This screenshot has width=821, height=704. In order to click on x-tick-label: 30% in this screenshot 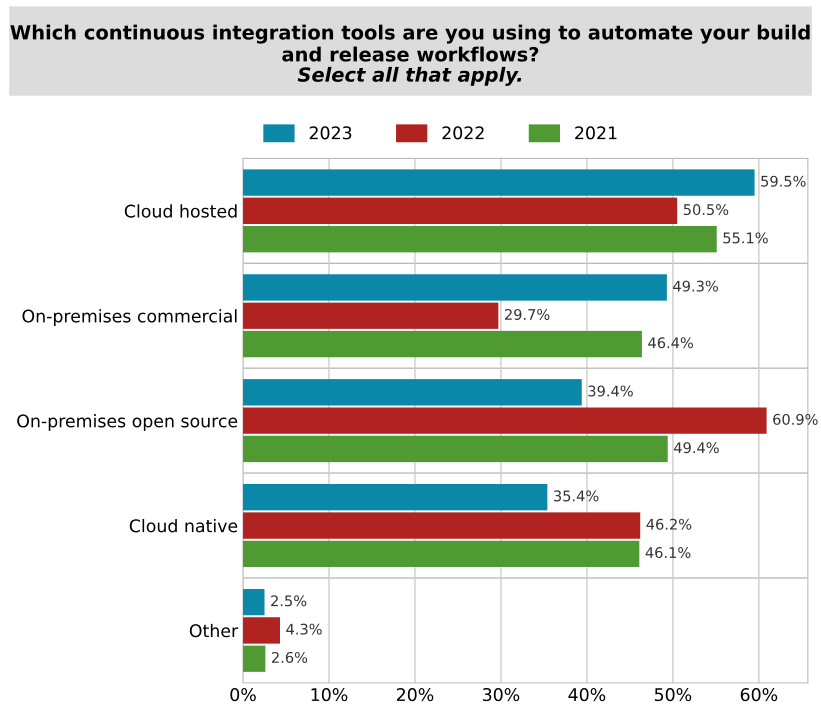, I will do `click(501, 695)`.